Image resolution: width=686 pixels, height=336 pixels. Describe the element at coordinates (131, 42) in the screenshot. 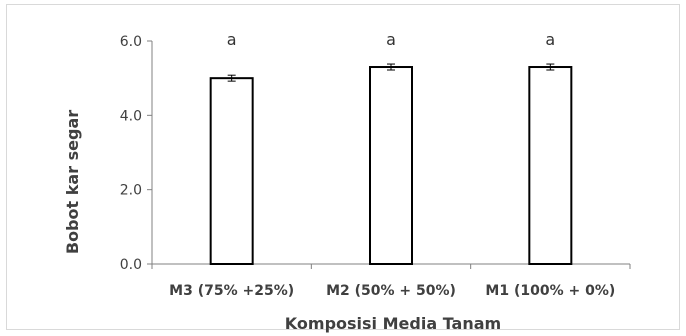

I see `y-tick-label: 6.0` at that location.